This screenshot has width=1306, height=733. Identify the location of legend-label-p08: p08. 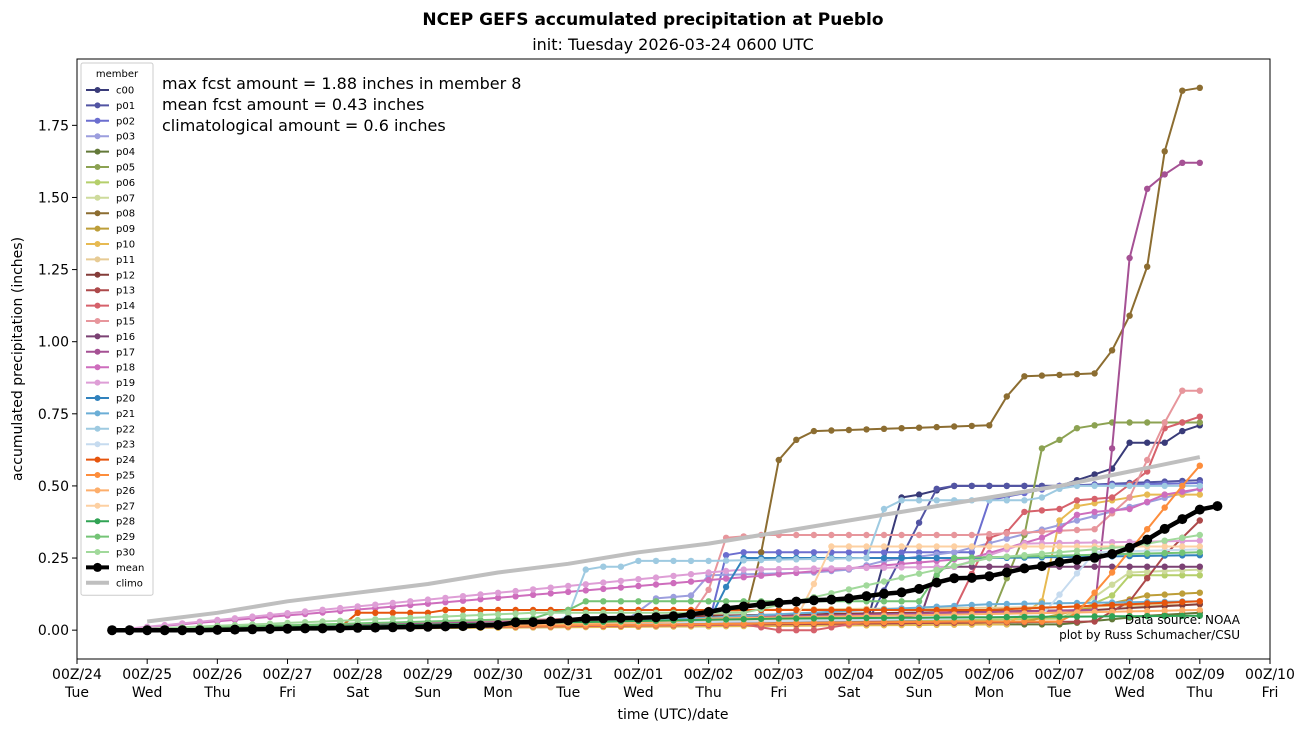
(125, 214).